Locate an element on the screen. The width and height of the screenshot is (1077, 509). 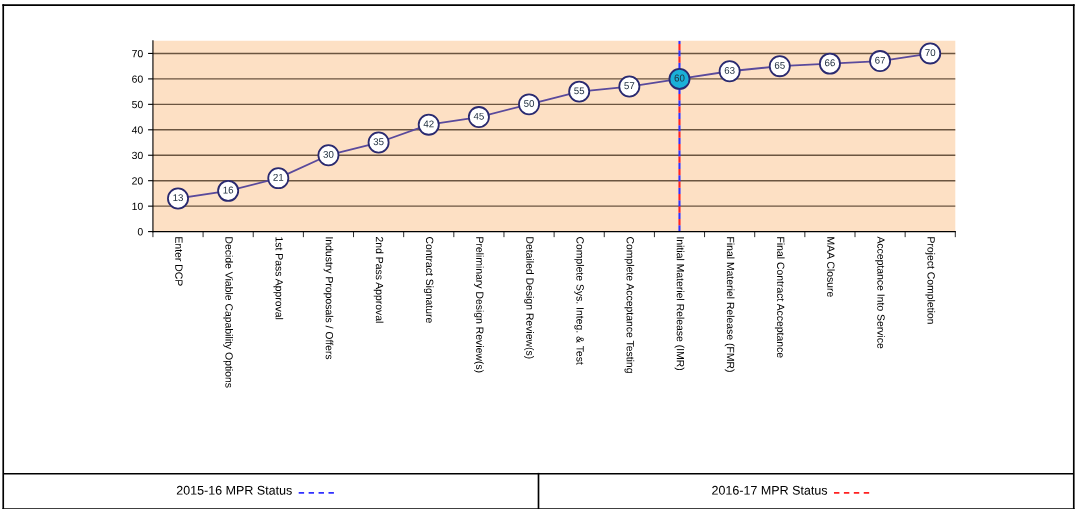
data-label: 67 is located at coordinates (880, 60).